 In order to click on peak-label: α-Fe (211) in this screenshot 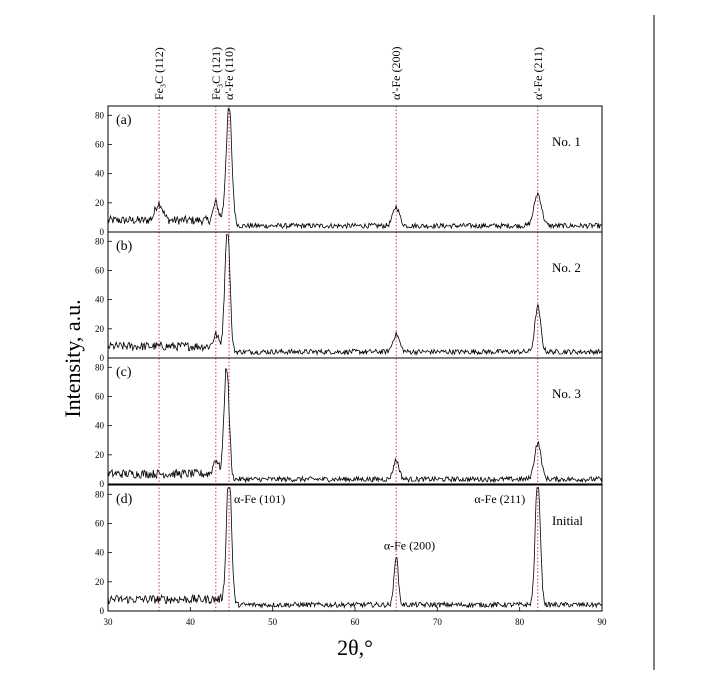, I will do `click(499, 499)`.